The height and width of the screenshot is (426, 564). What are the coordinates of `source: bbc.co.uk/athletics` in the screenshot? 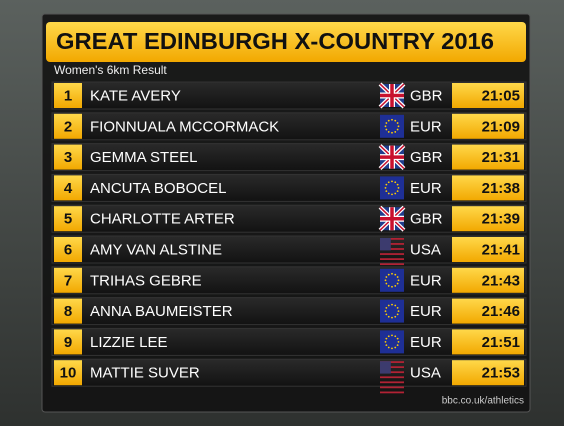 It's located at (483, 401).